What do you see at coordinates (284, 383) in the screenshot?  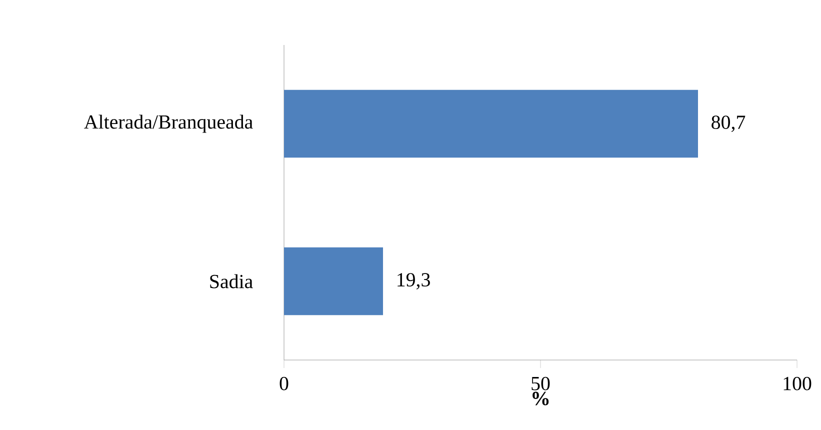 I see `x-tick-label: 0` at bounding box center [284, 383].